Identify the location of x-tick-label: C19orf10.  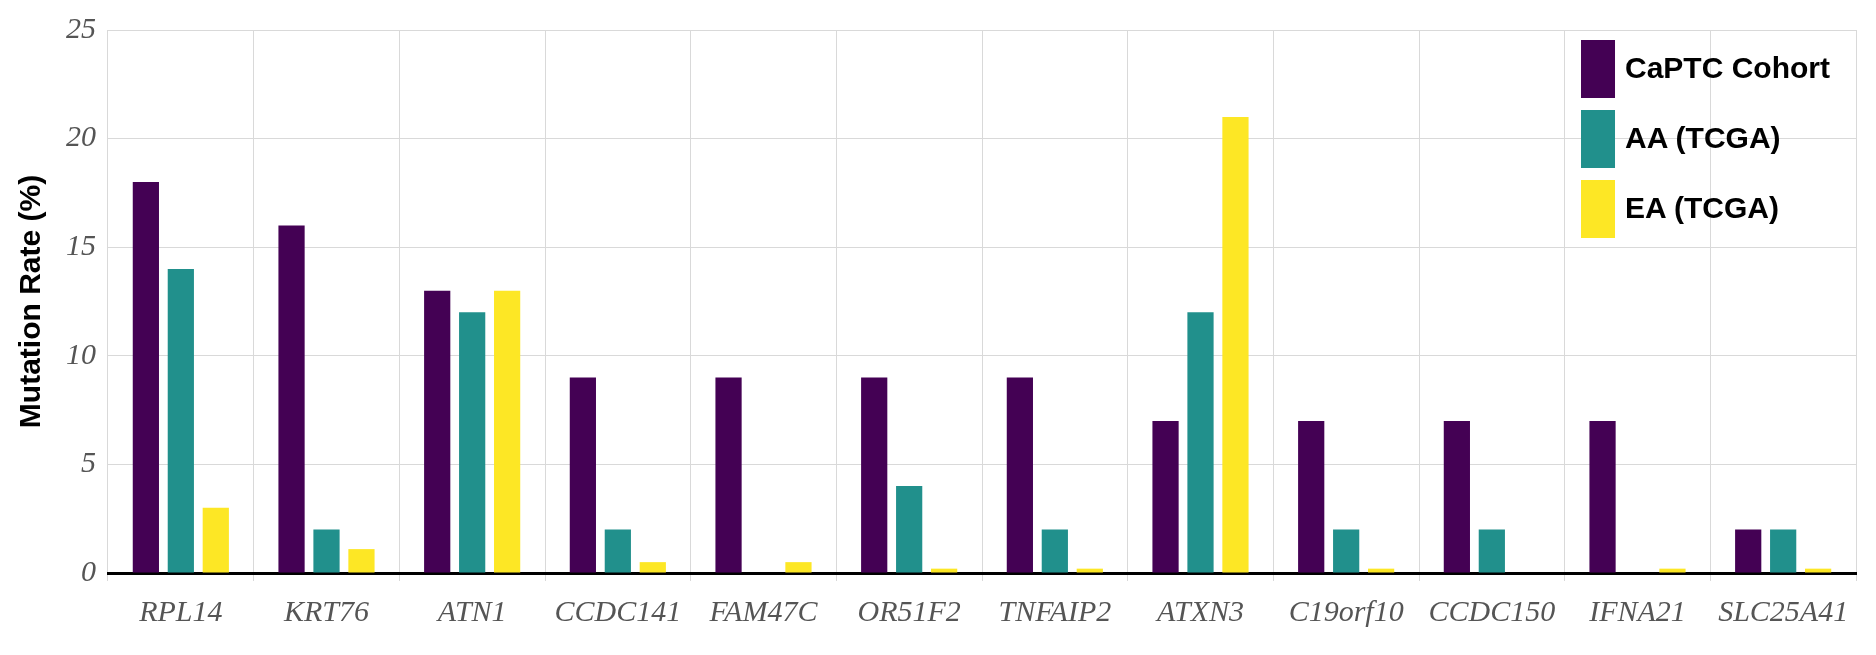
(1346, 610).